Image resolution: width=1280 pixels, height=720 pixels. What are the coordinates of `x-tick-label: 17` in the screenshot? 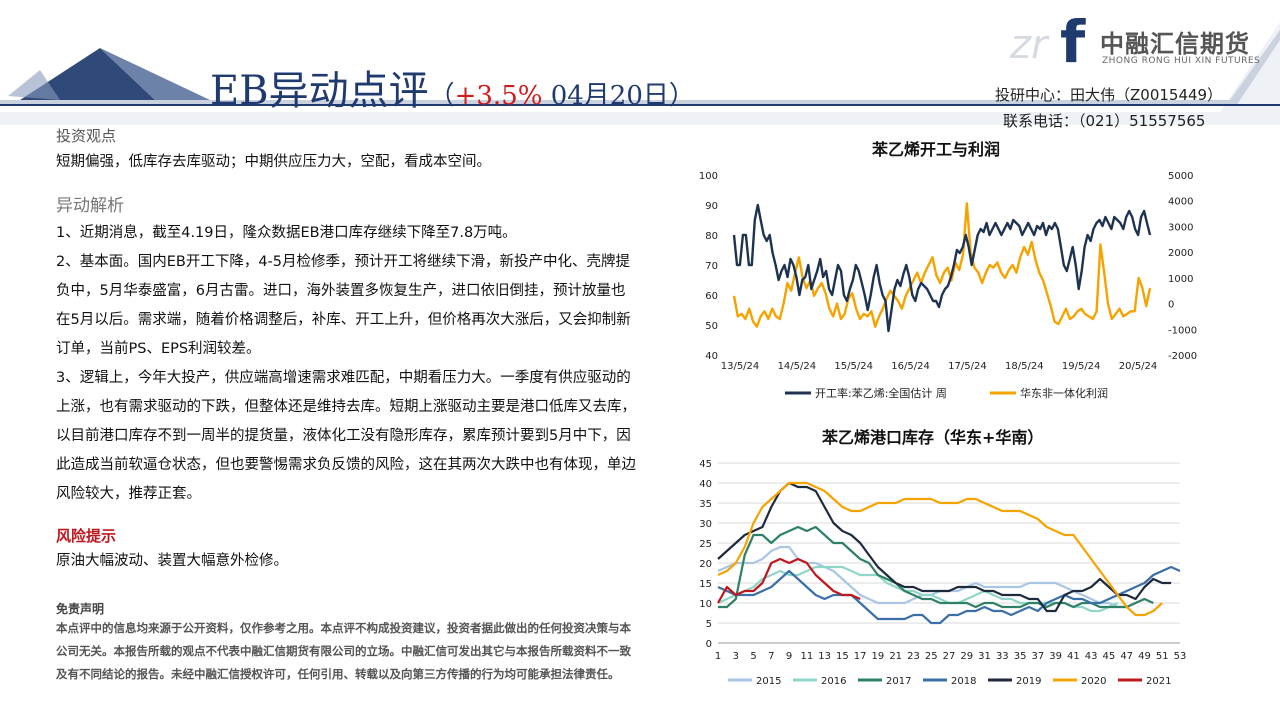 It's located at (860, 656).